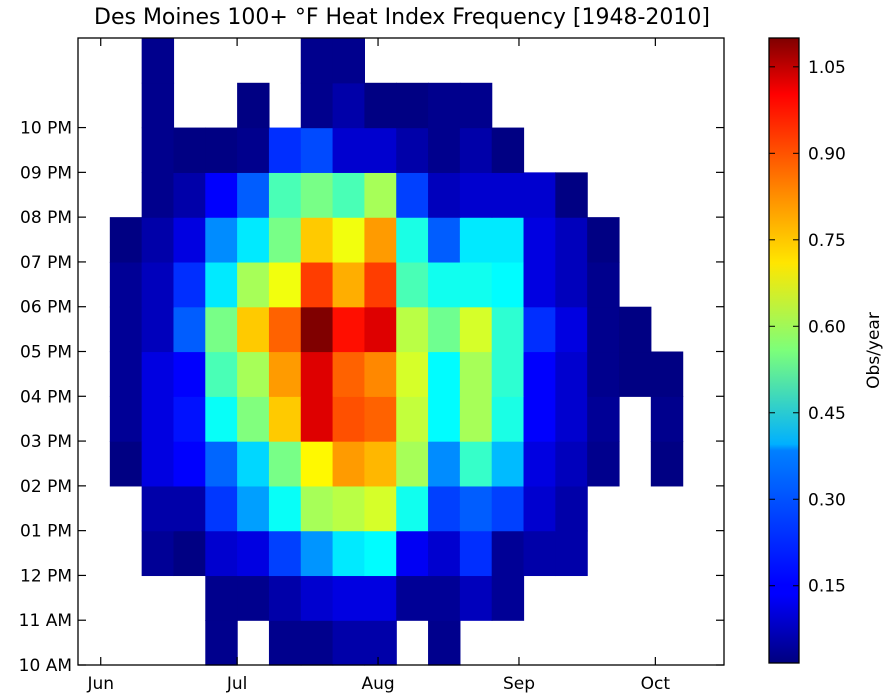 Image resolution: width=889 pixels, height=700 pixels. I want to click on colorbar-tick-label: 0.45, so click(827, 414).